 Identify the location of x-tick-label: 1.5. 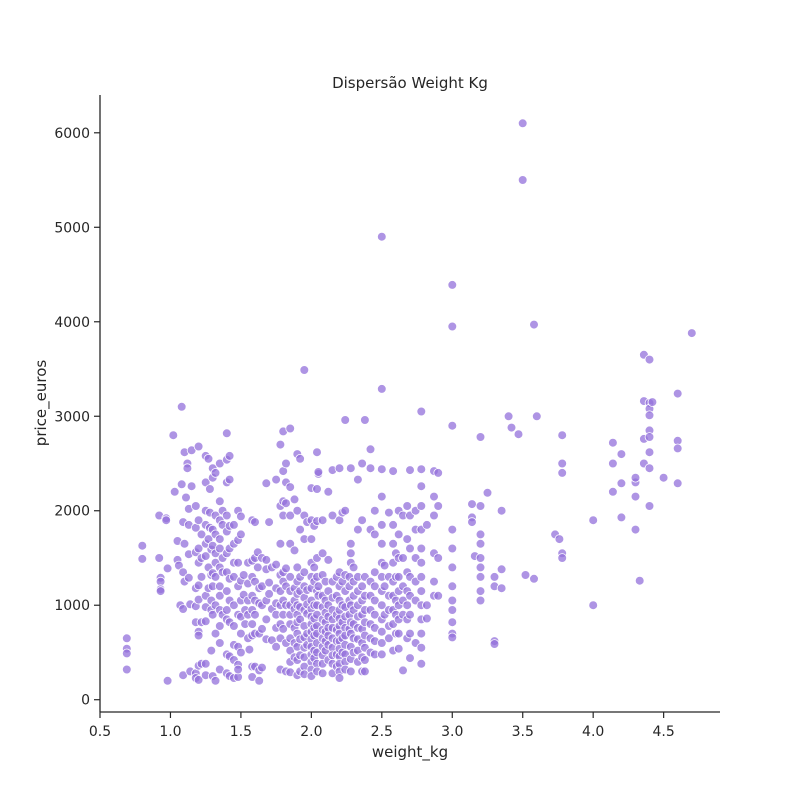
(241, 732).